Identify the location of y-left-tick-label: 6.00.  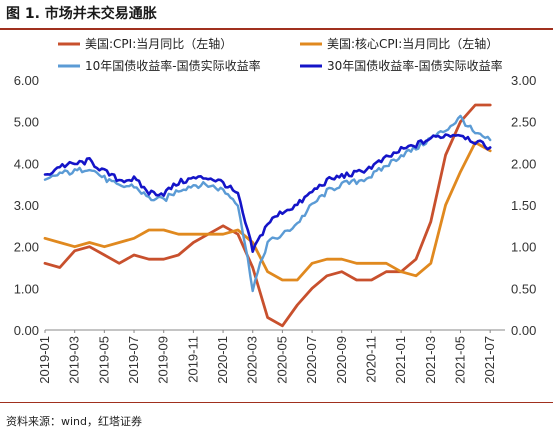
(26, 80).